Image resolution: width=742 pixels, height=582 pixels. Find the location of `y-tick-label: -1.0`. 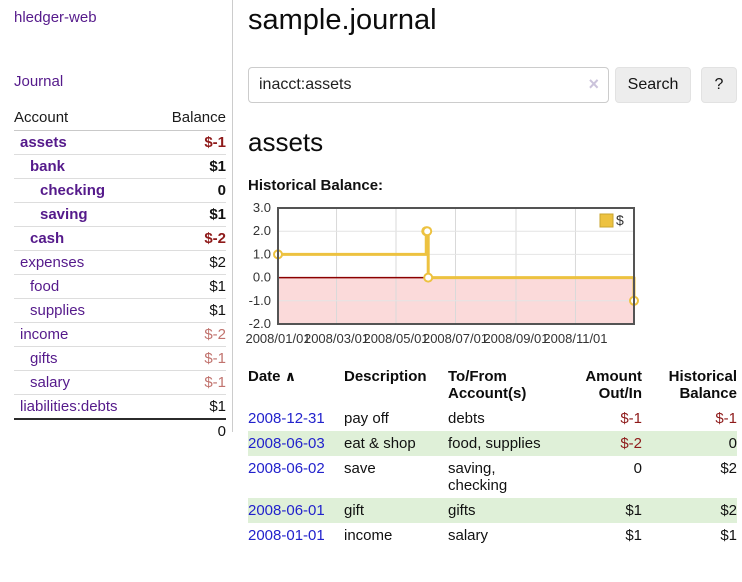

y-tick-label: -1.0 is located at coordinates (260, 300).